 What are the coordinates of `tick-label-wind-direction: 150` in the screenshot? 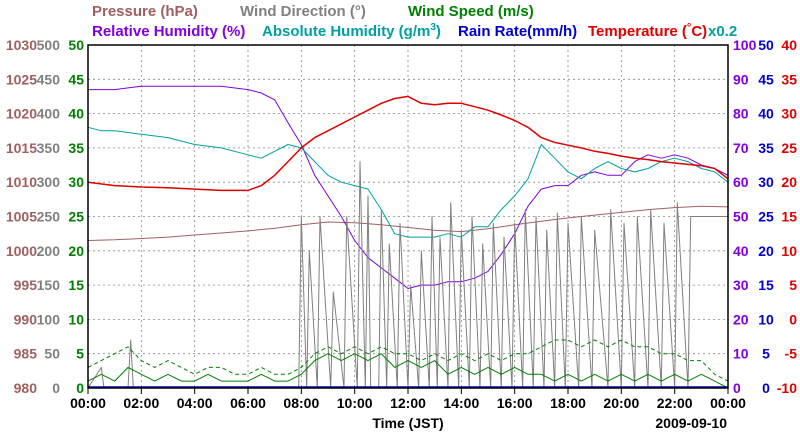 It's located at (49, 285).